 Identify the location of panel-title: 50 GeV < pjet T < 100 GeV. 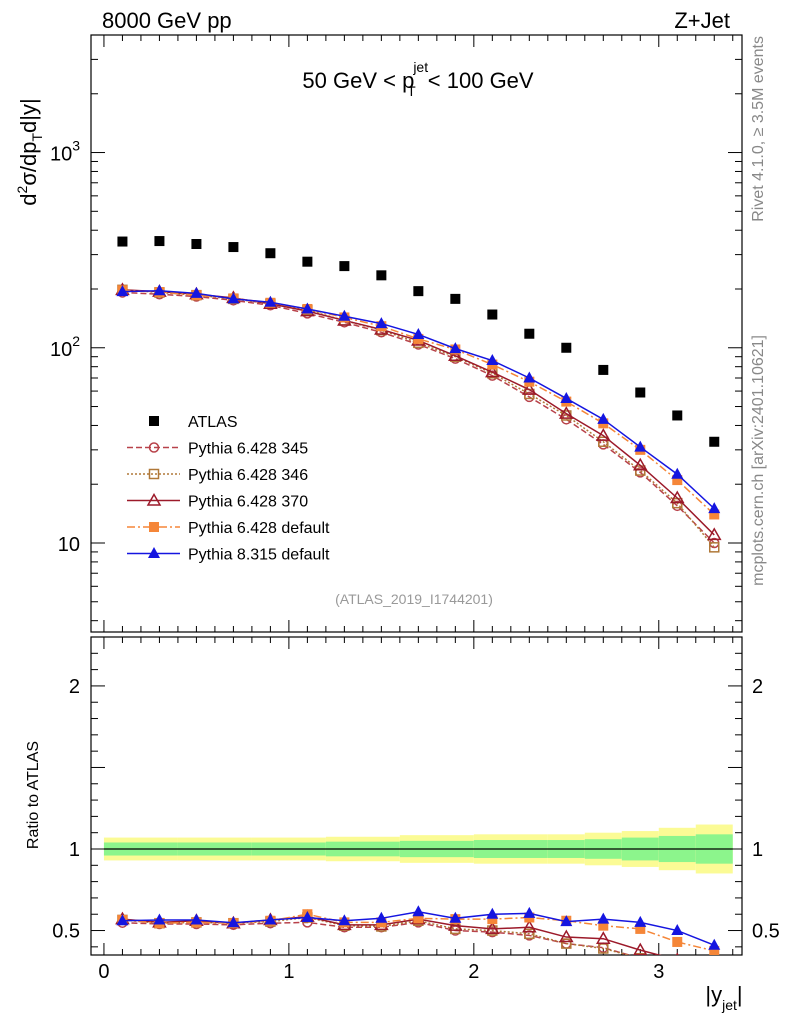
(418, 79).